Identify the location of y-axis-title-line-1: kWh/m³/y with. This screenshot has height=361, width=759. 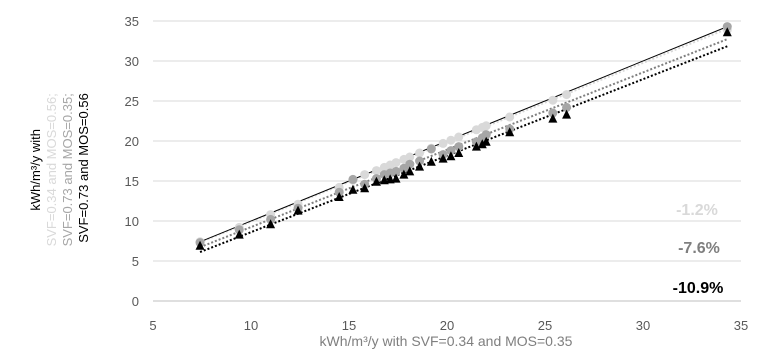
(35, 170).